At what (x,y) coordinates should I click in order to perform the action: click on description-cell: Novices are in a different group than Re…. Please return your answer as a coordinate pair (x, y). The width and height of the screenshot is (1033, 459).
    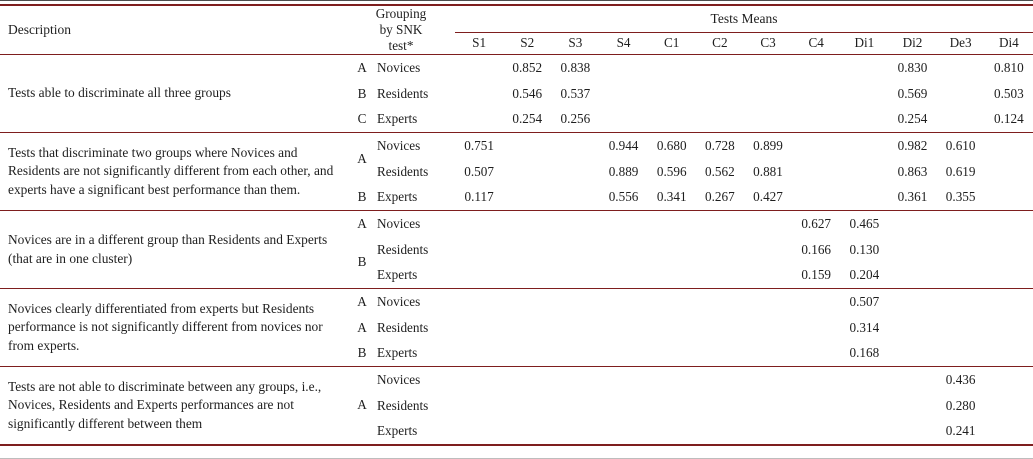
    Looking at the image, I should click on (168, 249).